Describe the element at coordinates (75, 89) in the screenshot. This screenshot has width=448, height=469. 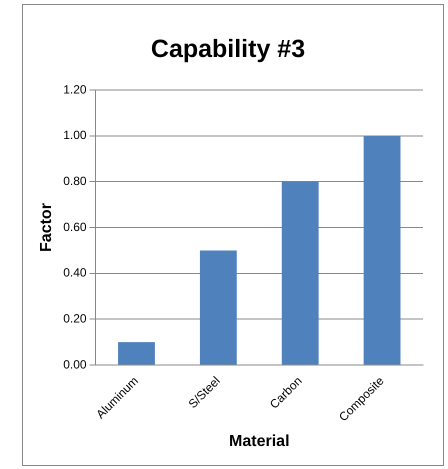
I see `y-tick-label: 1.20` at that location.